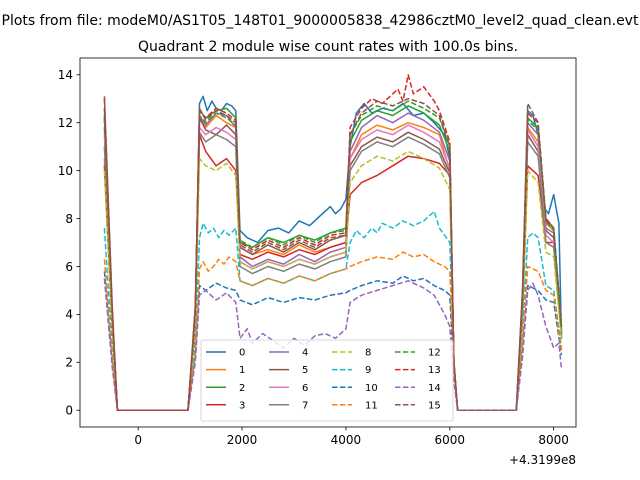  I want to click on x-tick-label: 6000, so click(450, 440).